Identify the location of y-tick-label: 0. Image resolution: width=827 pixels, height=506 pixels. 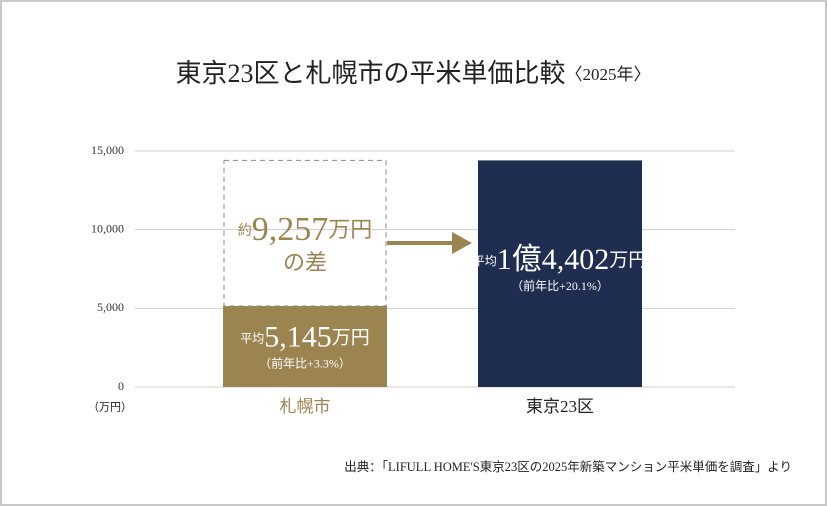
(121, 386).